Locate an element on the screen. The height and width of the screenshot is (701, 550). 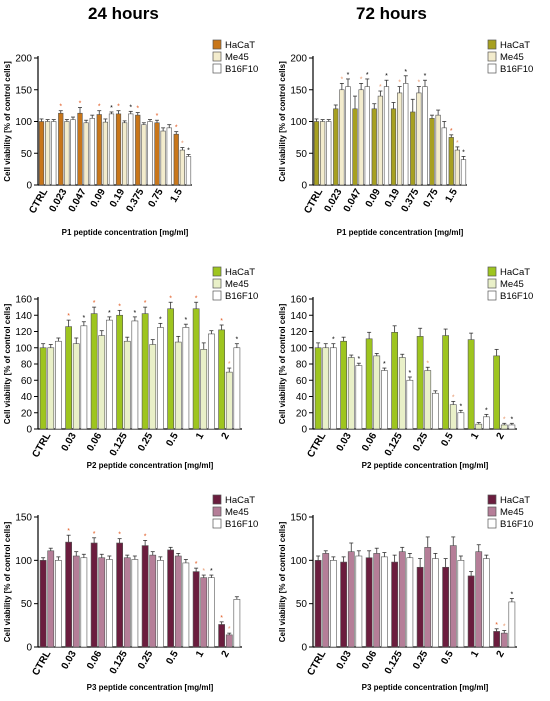
x-tick-label: 0.047 is located at coordinates (353, 201).